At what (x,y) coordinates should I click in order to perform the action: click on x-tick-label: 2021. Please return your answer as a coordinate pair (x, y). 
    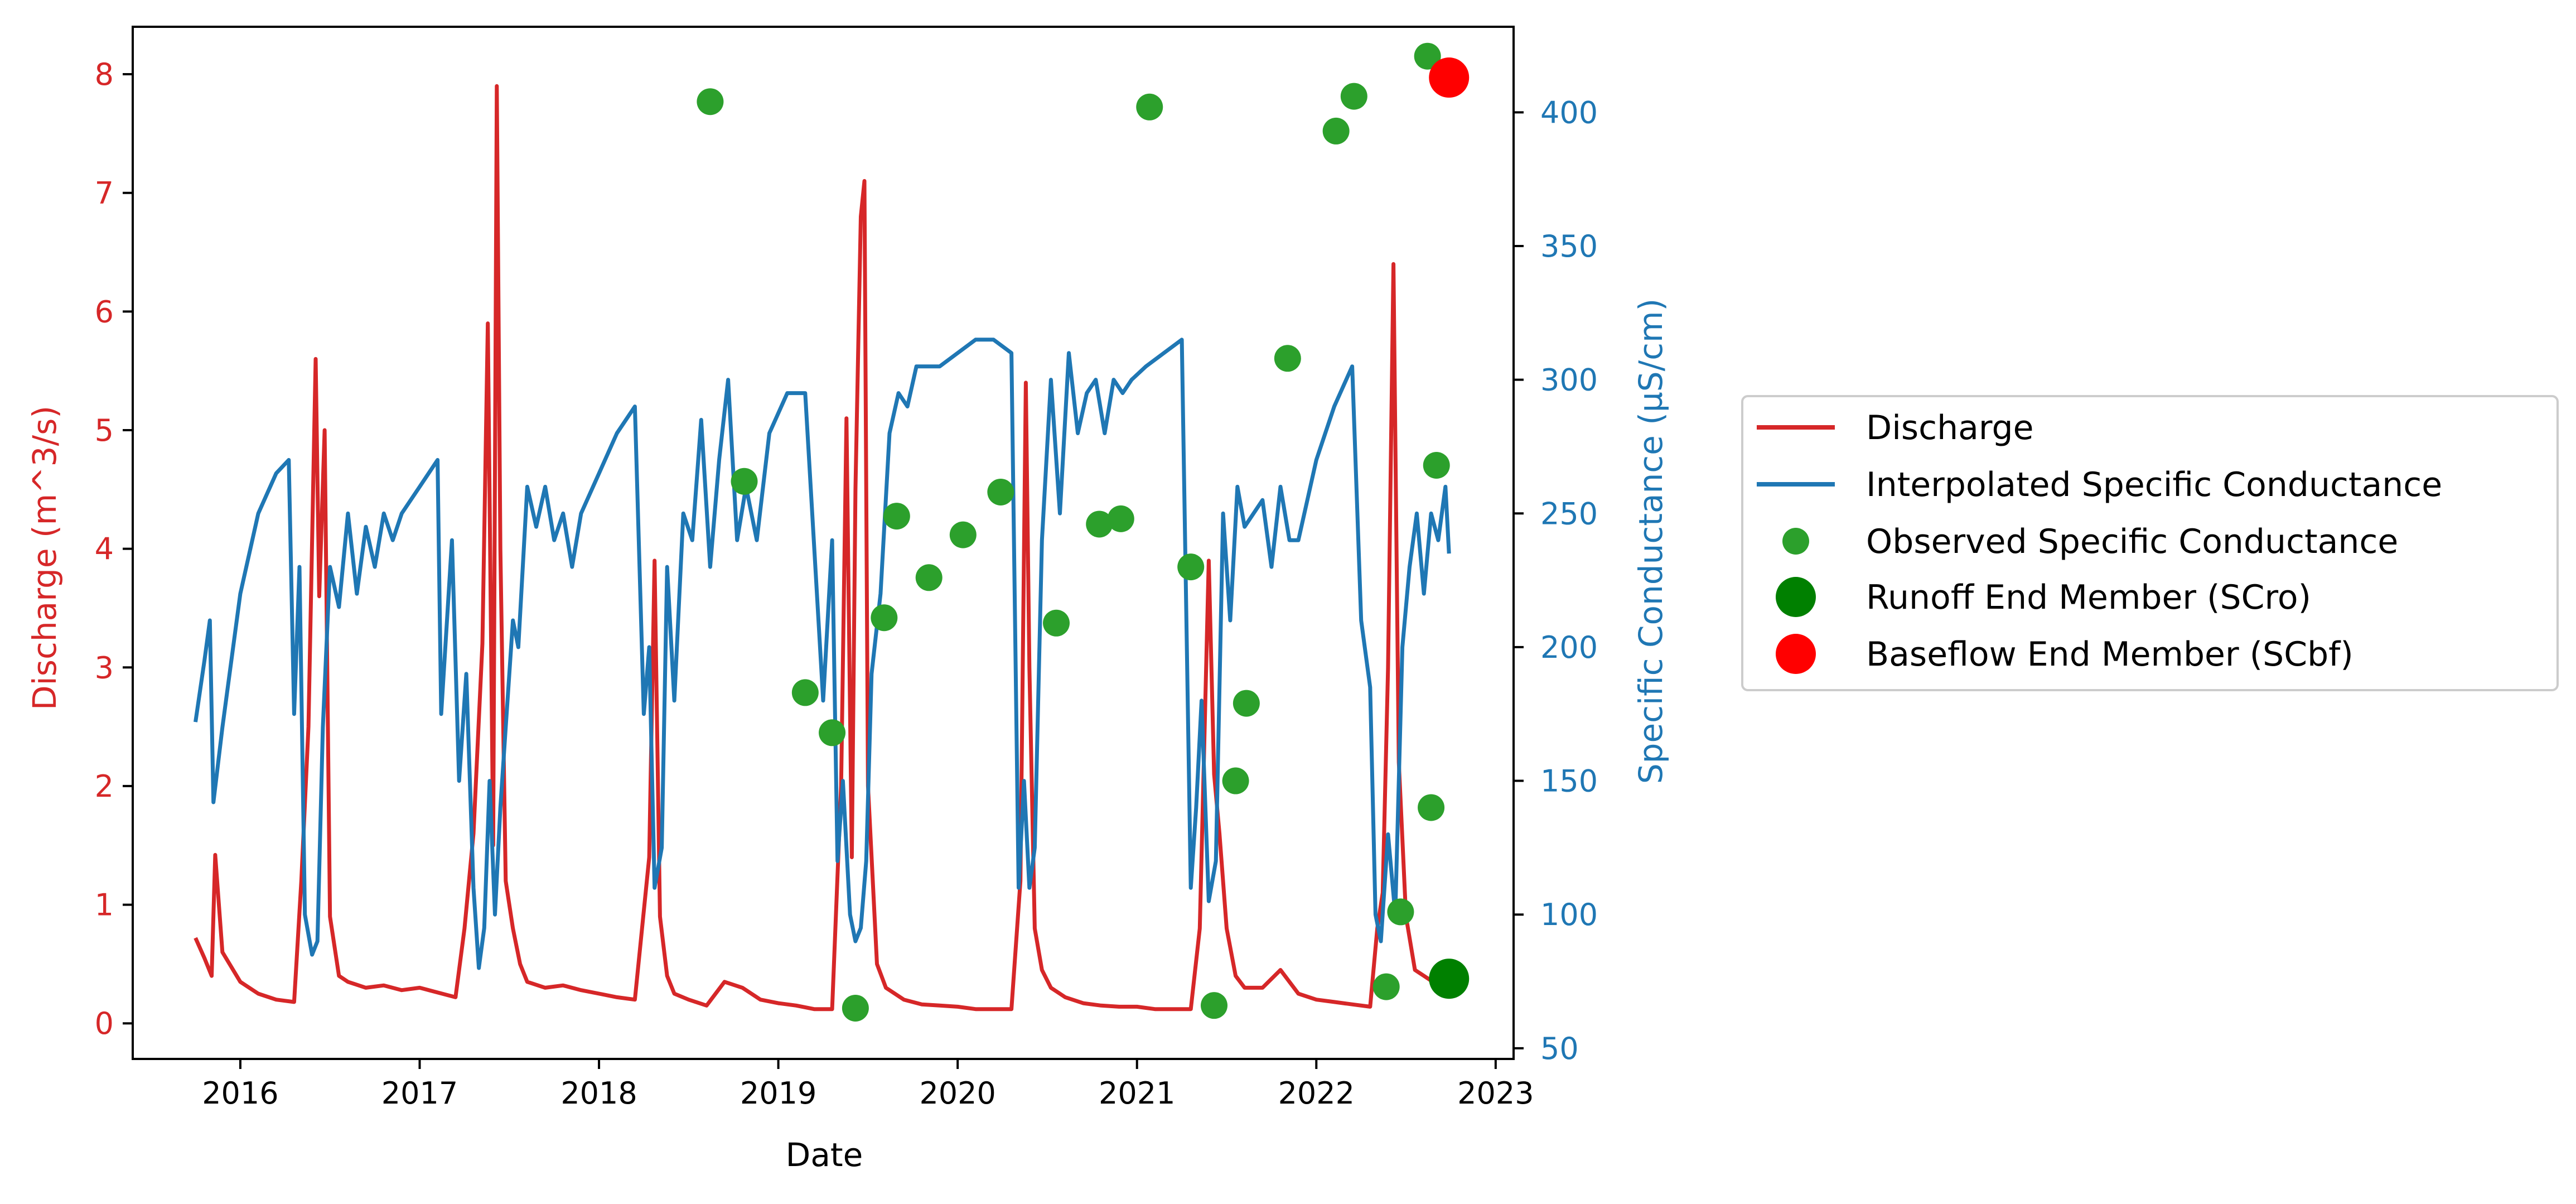
    Looking at the image, I should click on (1137, 1093).